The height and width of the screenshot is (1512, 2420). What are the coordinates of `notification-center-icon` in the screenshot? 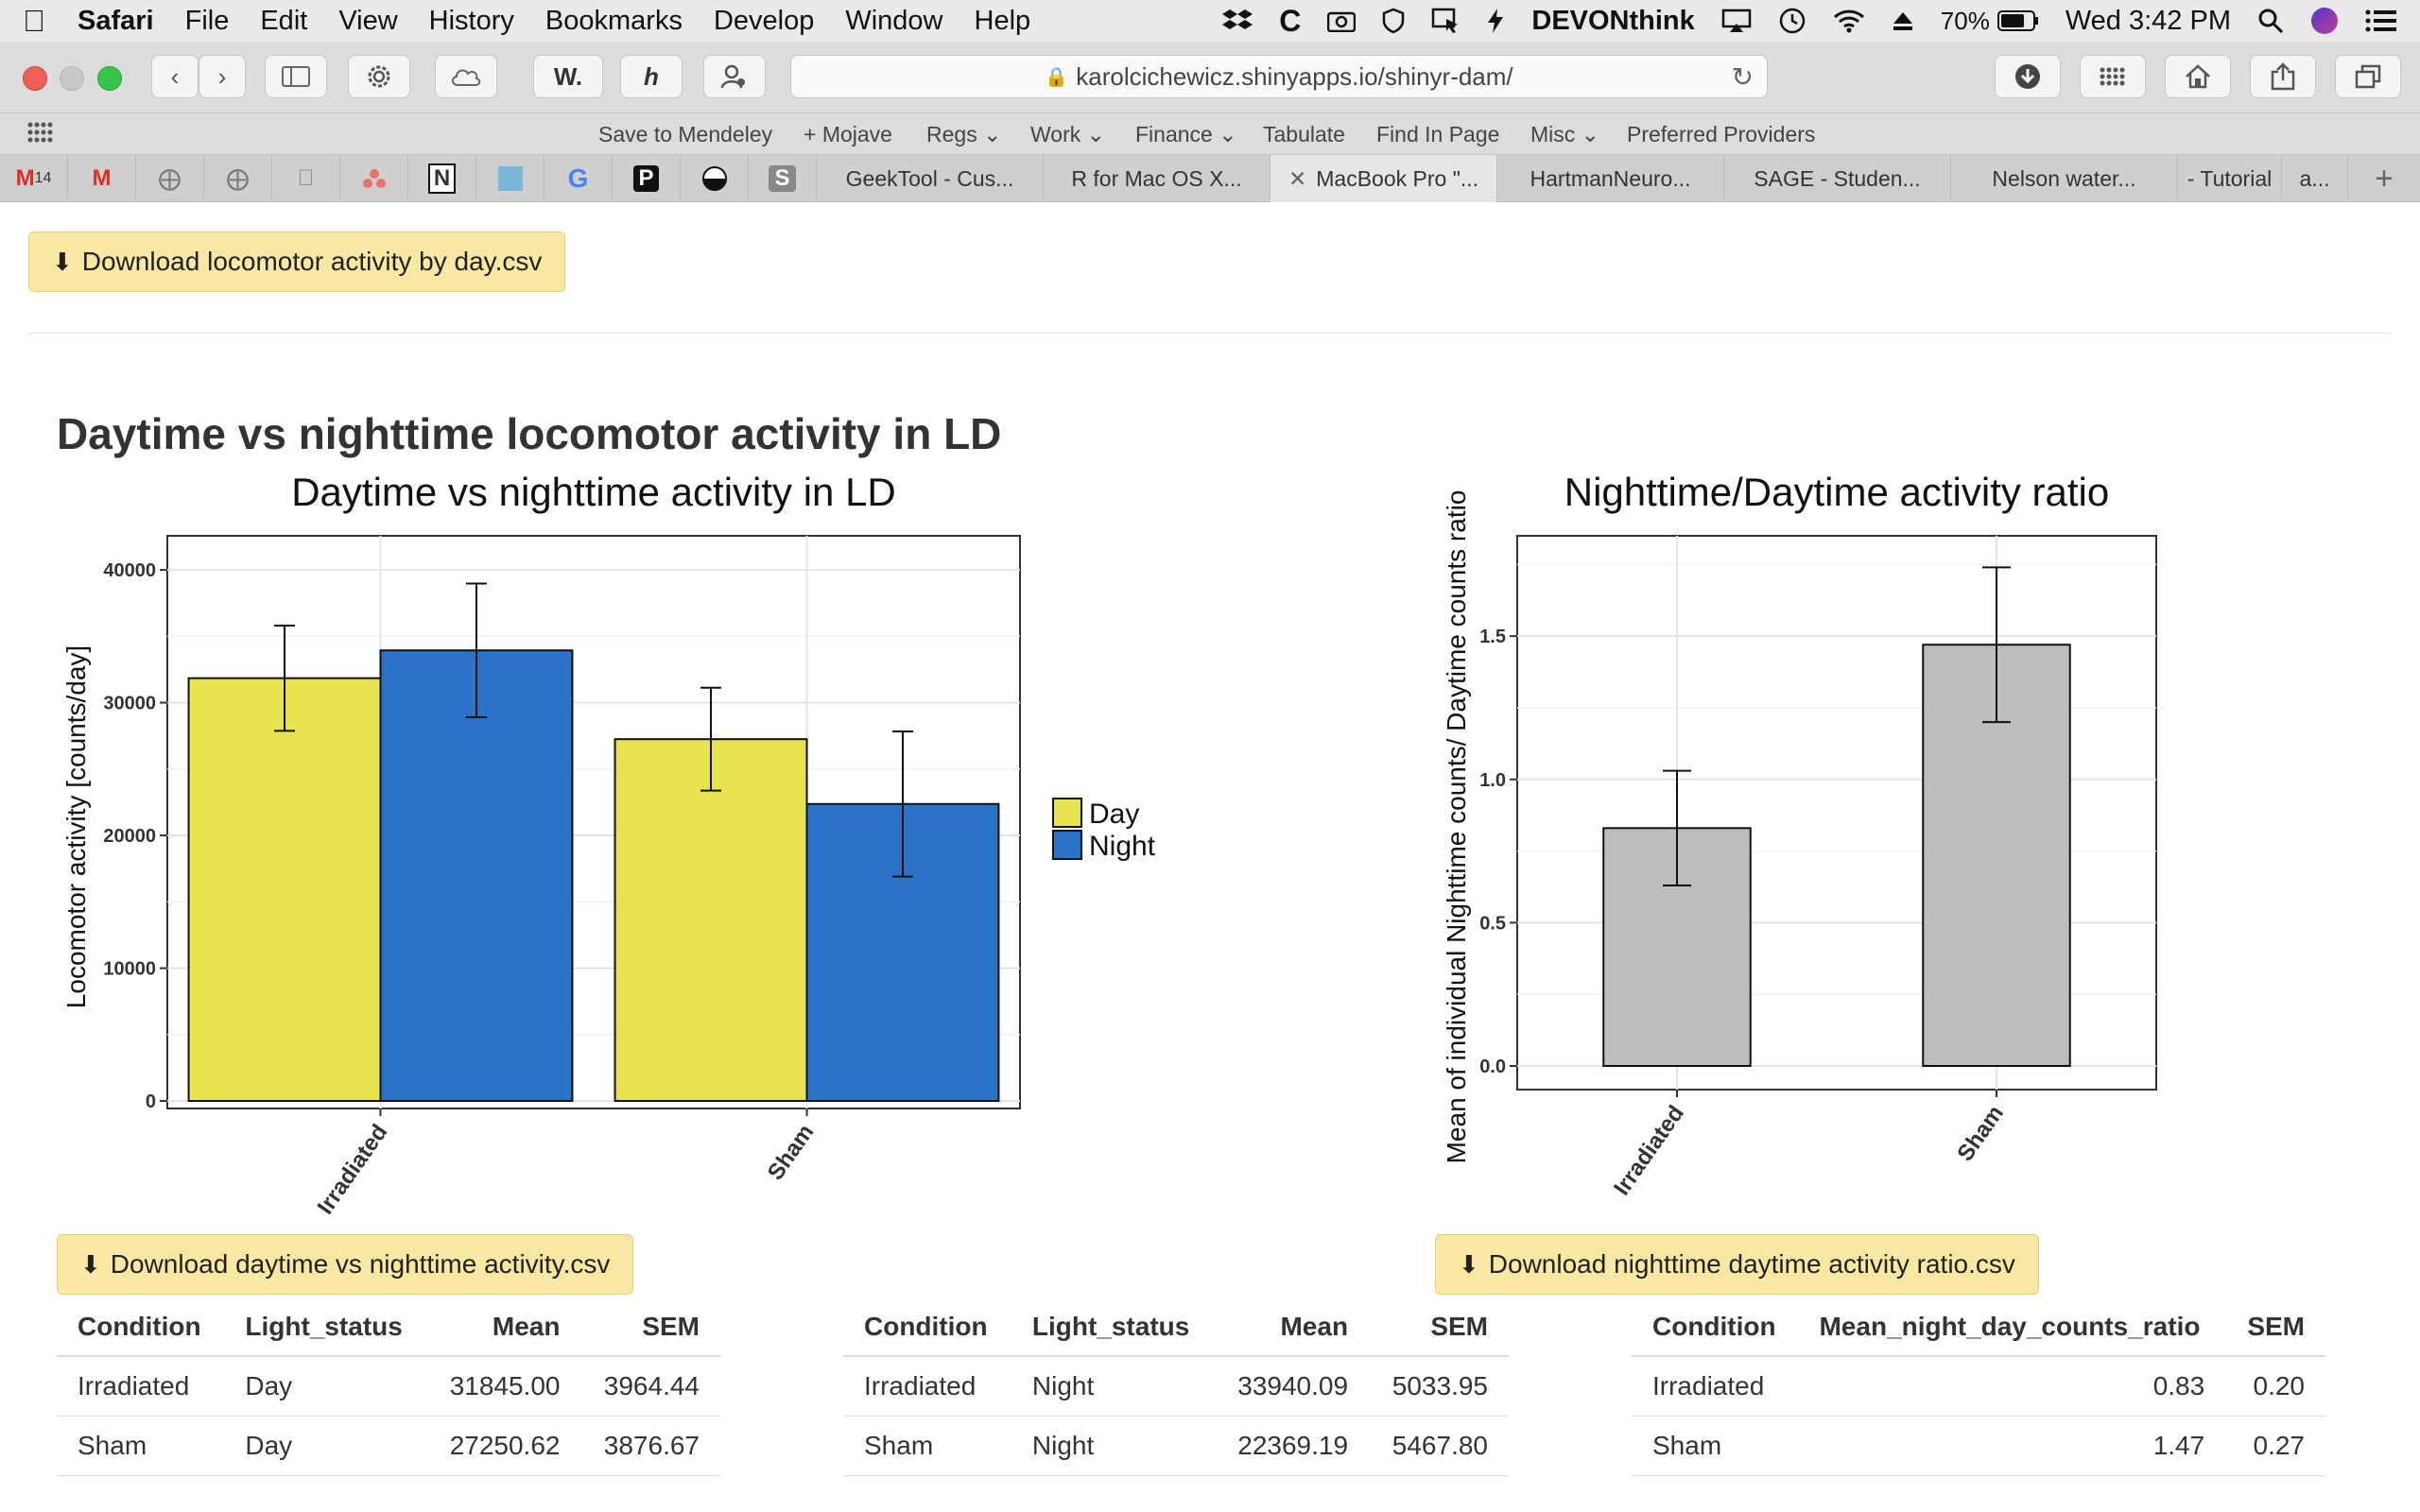 It's located at (2381, 21).